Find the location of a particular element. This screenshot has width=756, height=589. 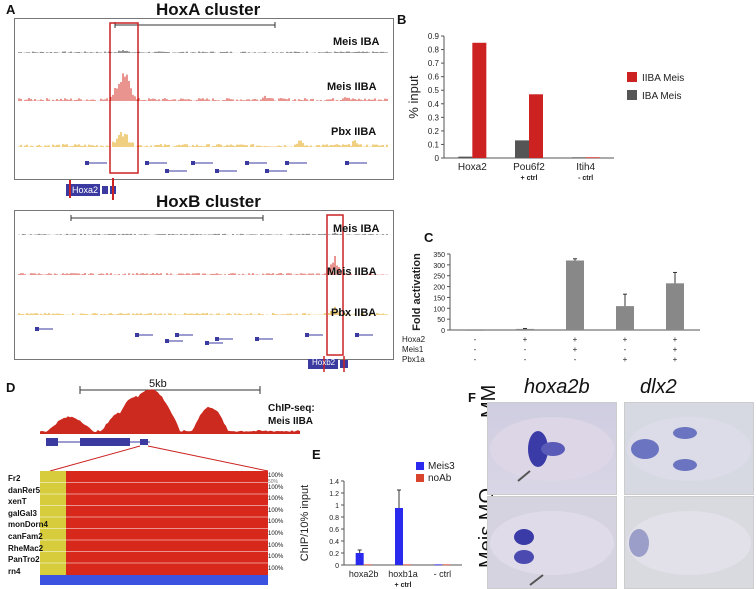

chip-seq-meis-label: Meis IIBA is located at coordinates (291, 421).